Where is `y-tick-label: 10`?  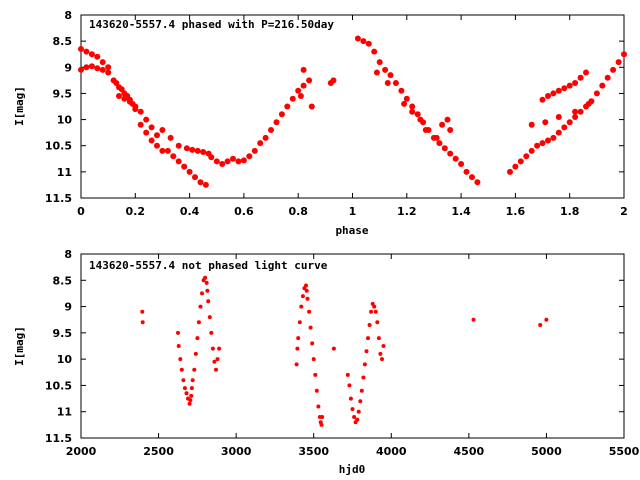
y-tick-label: 10 is located at coordinates (65, 120).